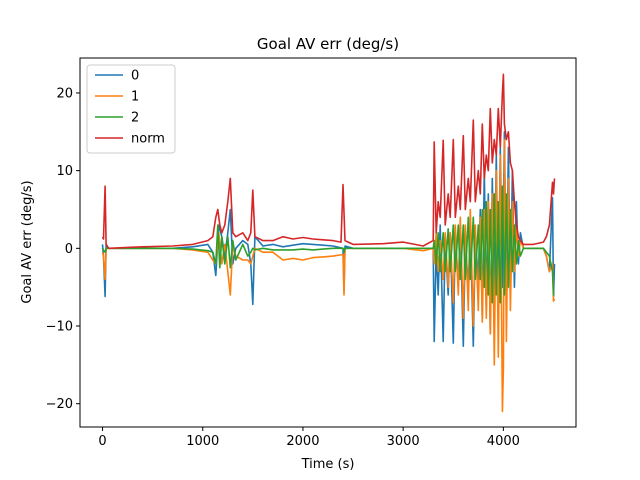 The height and width of the screenshot is (480, 640). What do you see at coordinates (328, 44) in the screenshot?
I see `chart-title: Goal AV err (deg/s)` at bounding box center [328, 44].